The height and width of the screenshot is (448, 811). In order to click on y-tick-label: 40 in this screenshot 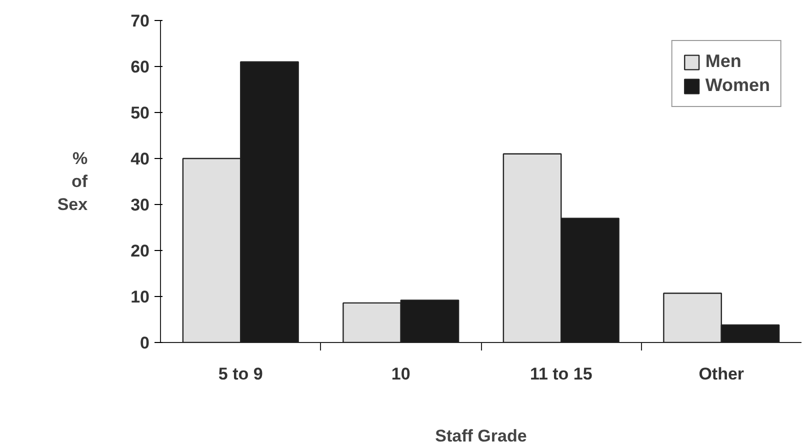, I will do `click(140, 159)`.